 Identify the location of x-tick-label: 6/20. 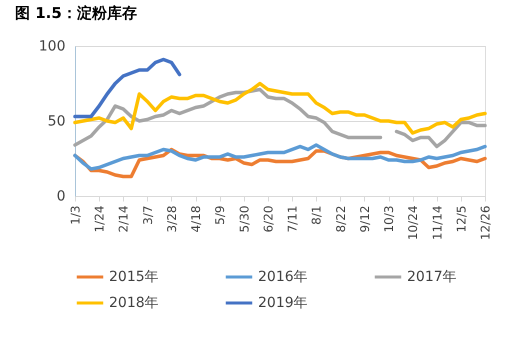
(268, 219).